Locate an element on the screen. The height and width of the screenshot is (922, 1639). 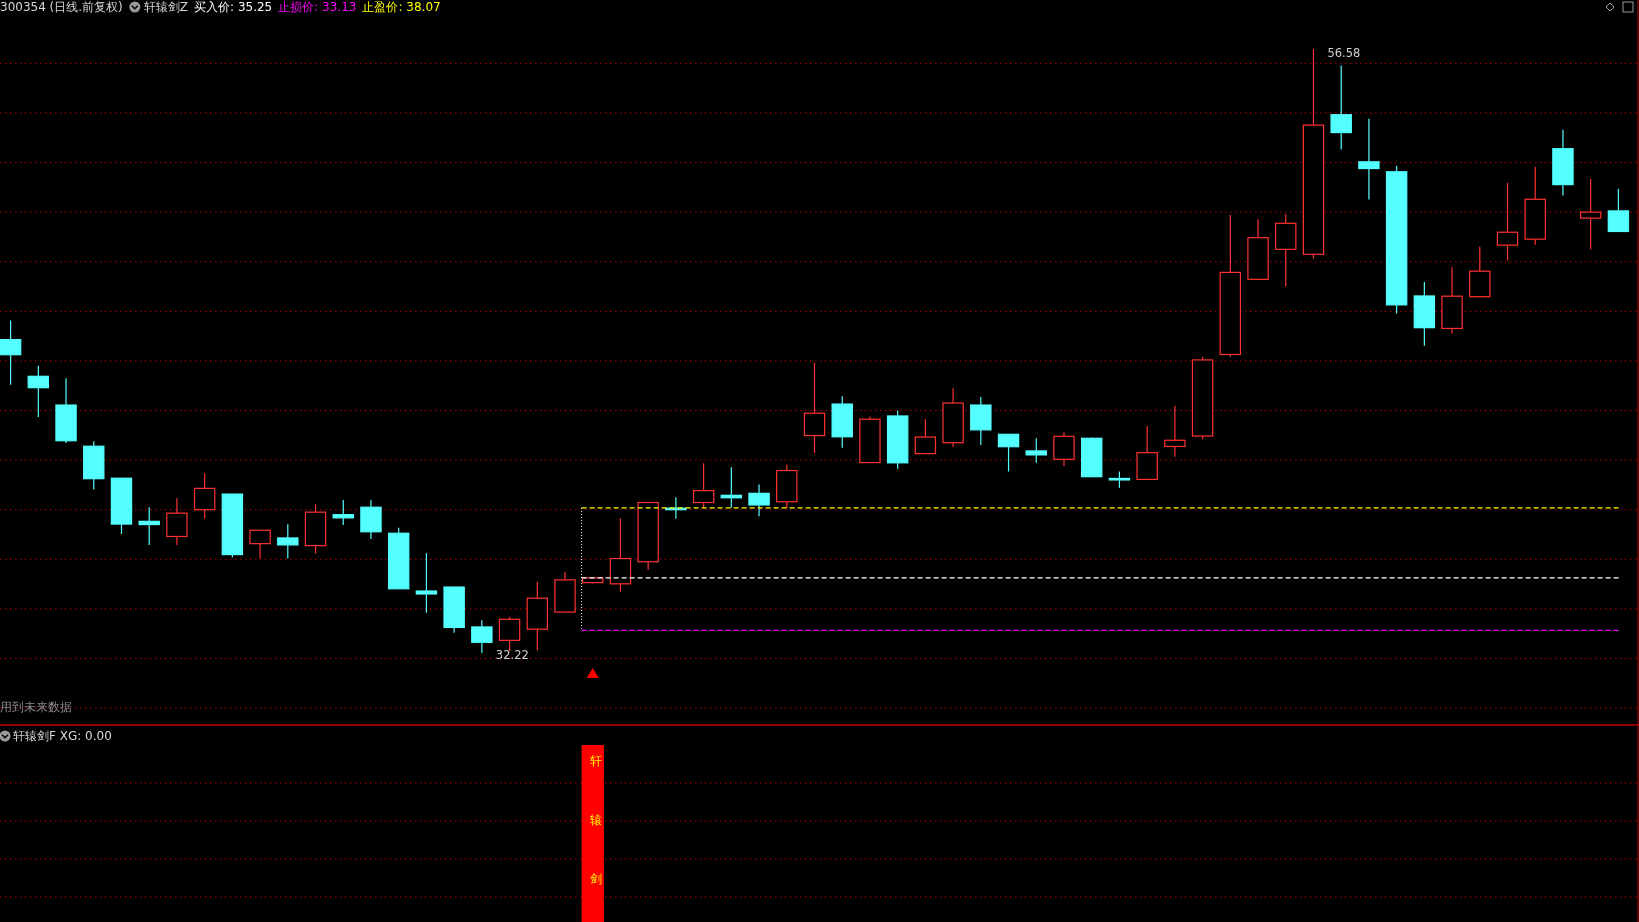
ref-line-label: 止盈价: 38.07 is located at coordinates (401, 7).